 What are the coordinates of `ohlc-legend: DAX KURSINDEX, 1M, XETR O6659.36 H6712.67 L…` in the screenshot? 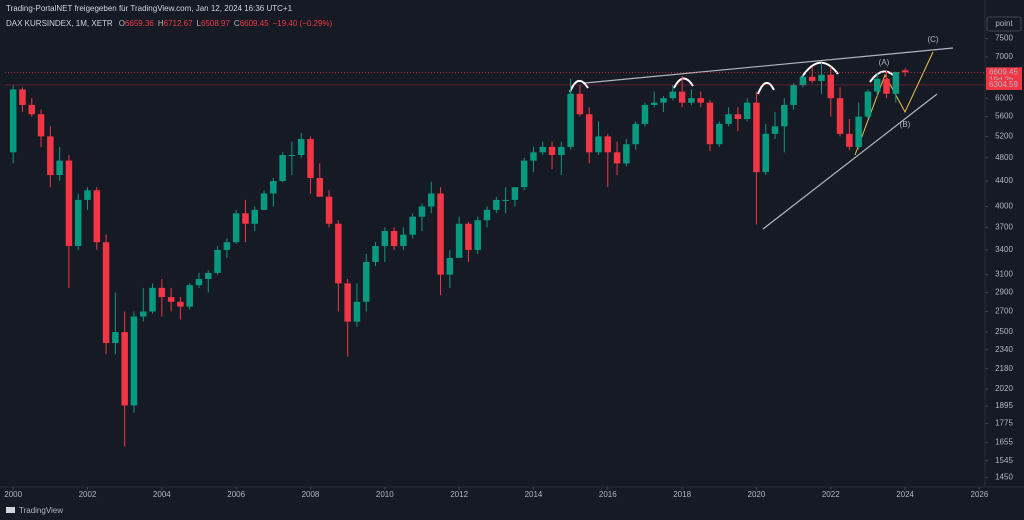 It's located at (169, 23).